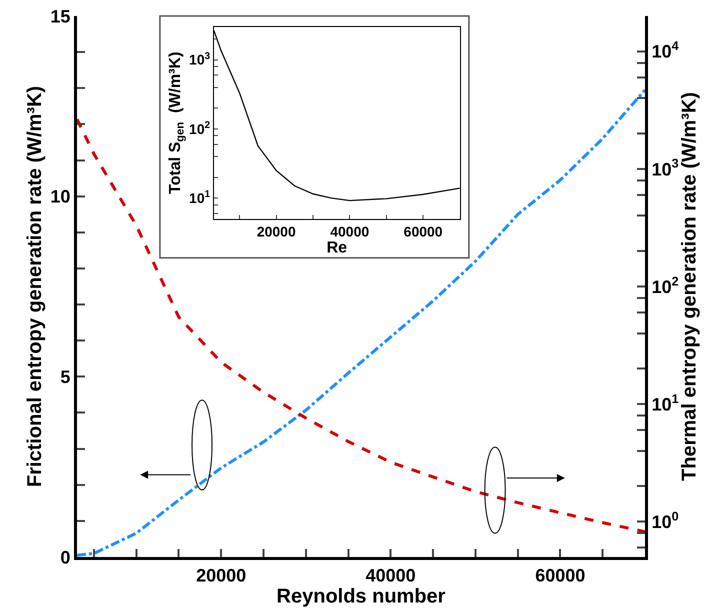 Image resolution: width=714 pixels, height=614 pixels. What do you see at coordinates (665, 285) in the screenshot?
I see `y2-tick-label: 10$^{2}$` at bounding box center [665, 285].